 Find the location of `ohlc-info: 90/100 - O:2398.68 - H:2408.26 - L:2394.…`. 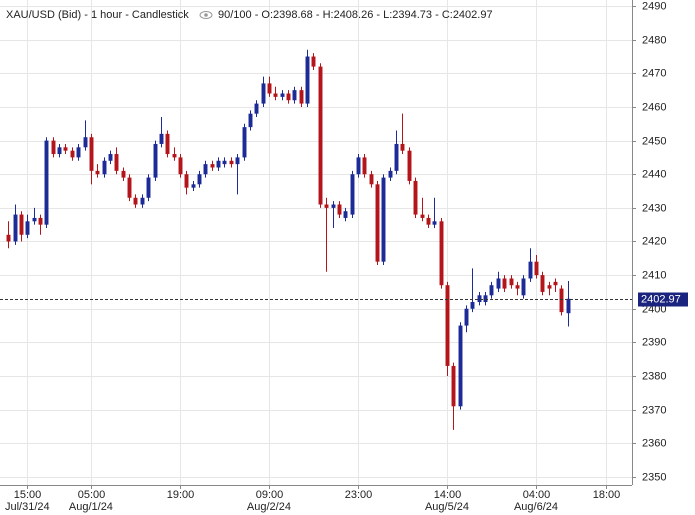

ohlc-info: 90/100 - O:2398.68 - H:2408.26 - L:2394.… is located at coordinates (355, 15).